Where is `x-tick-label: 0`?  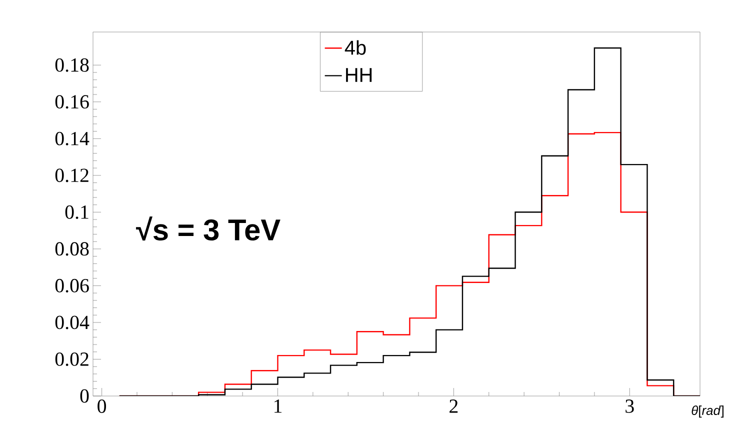 x-tick-label: 0 is located at coordinates (102, 406).